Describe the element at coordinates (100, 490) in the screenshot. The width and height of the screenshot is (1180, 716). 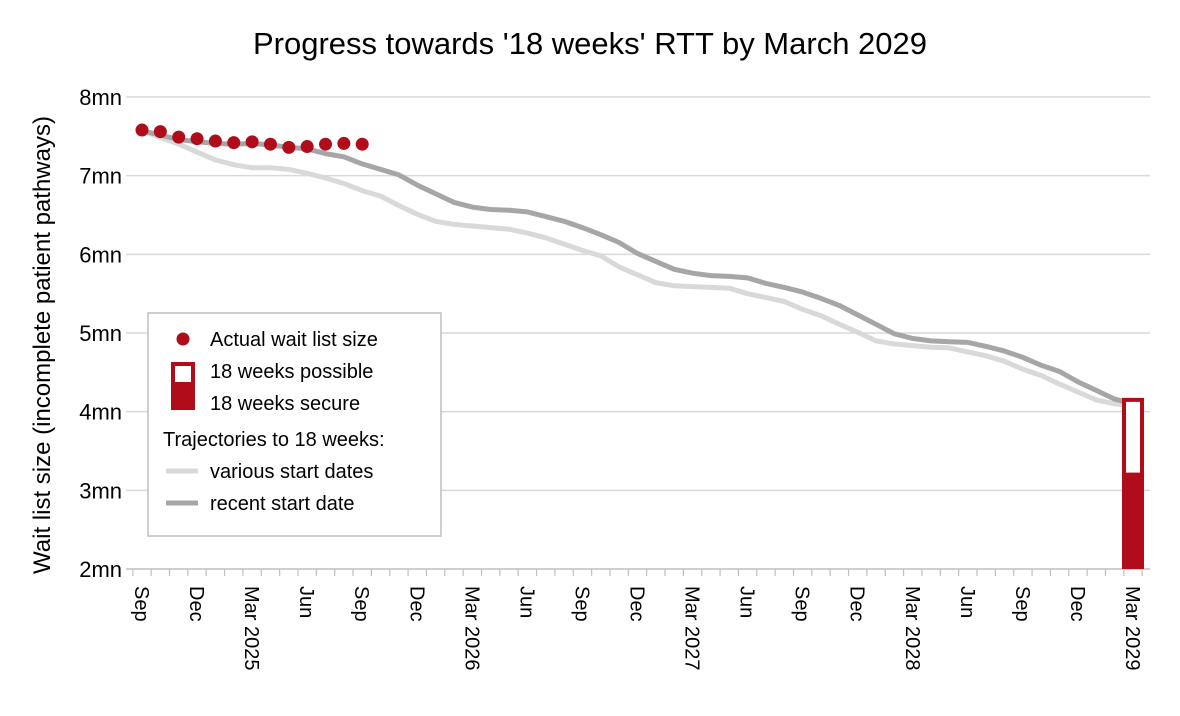
I see `y-tick-label: 3mn` at that location.